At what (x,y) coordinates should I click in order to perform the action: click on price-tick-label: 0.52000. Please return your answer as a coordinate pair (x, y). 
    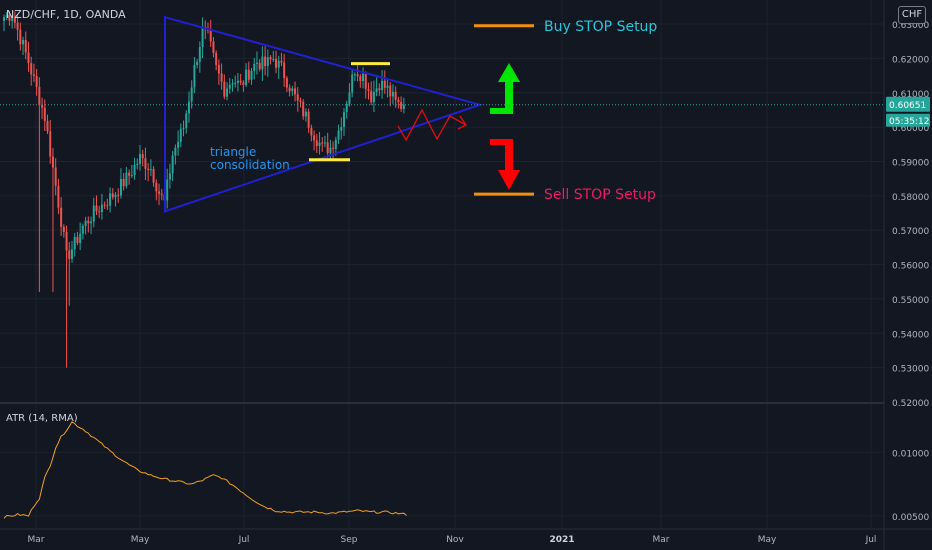
    Looking at the image, I should click on (910, 404).